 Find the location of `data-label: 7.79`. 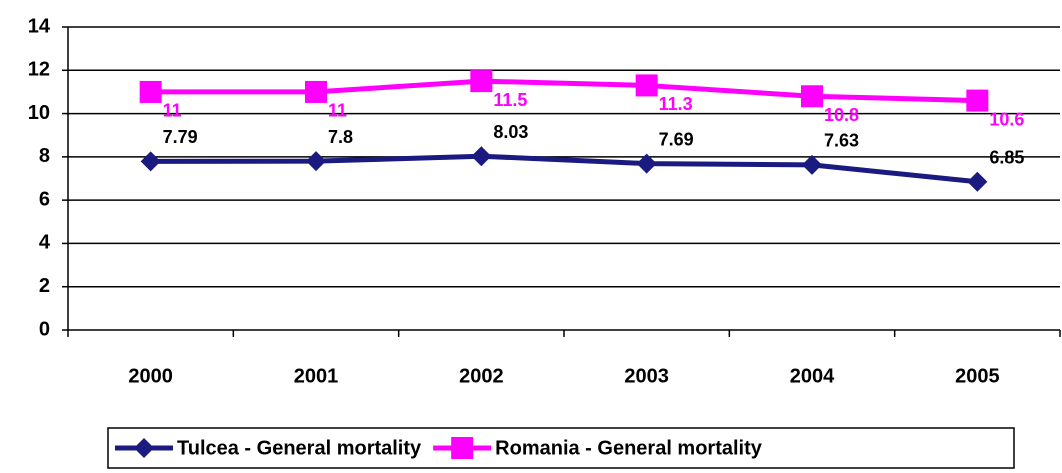

data-label: 7.79 is located at coordinates (180, 137).